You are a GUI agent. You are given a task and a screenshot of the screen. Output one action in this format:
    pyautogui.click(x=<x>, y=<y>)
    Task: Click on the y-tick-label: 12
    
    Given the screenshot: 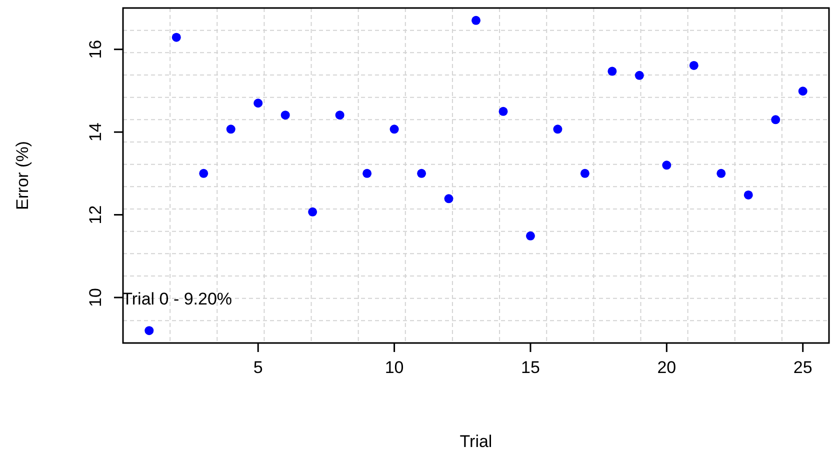 What is the action you would take?
    pyautogui.click(x=95, y=214)
    